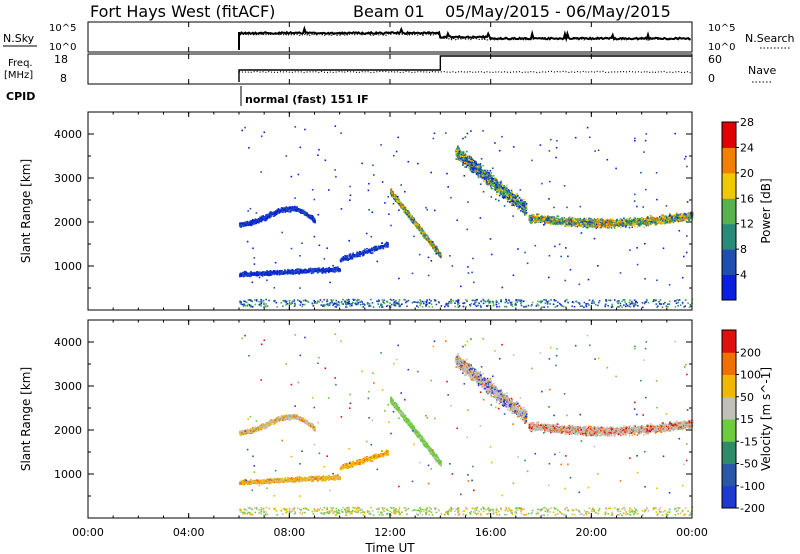  What do you see at coordinates (749, 464) in the screenshot?
I see `colorbar-tick: -50` at bounding box center [749, 464].